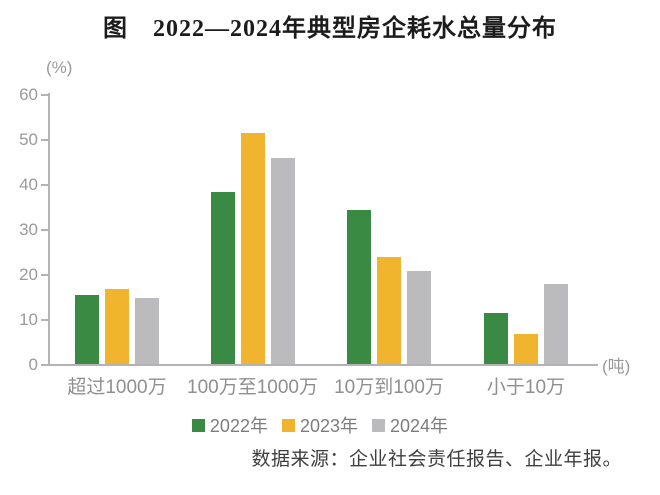 The width and height of the screenshot is (660, 495). Describe the element at coordinates (526, 387) in the screenshot. I see `x-axis-category-label: 小于10万` at that location.